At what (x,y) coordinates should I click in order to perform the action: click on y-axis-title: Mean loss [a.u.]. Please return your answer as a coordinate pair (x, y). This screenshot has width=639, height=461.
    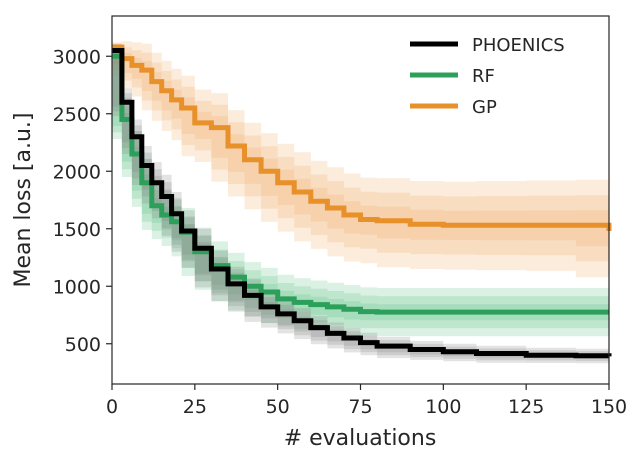
    Looking at the image, I should click on (23, 199).